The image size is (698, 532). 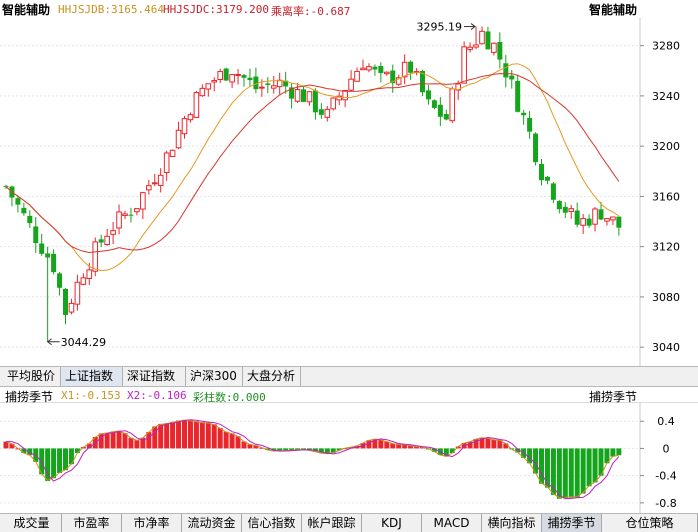 What do you see at coordinates (272, 523) in the screenshot?
I see `indicator-tab-4: 信心指数` at bounding box center [272, 523].